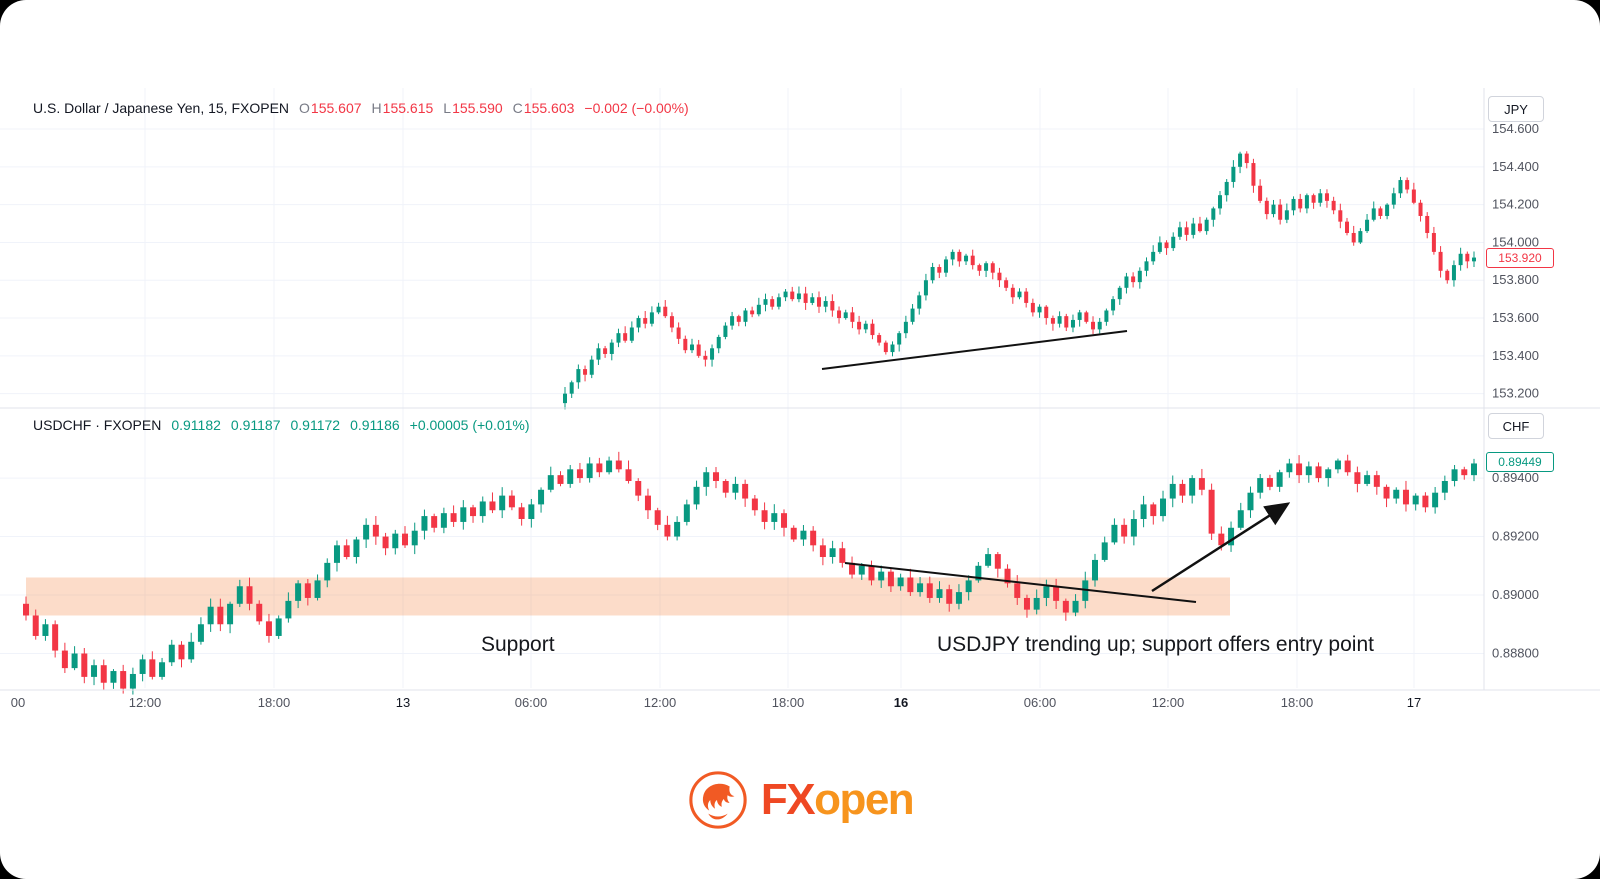  What do you see at coordinates (1515, 279) in the screenshot?
I see `price-axis-label: 153.800` at bounding box center [1515, 279].